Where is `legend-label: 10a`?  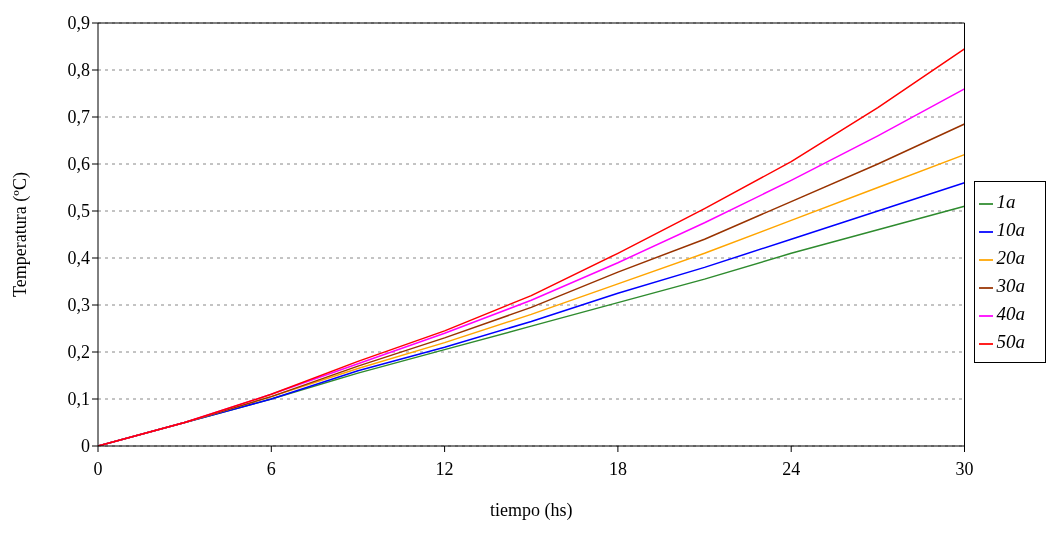
legend-label: 10a is located at coordinates (1010, 229).